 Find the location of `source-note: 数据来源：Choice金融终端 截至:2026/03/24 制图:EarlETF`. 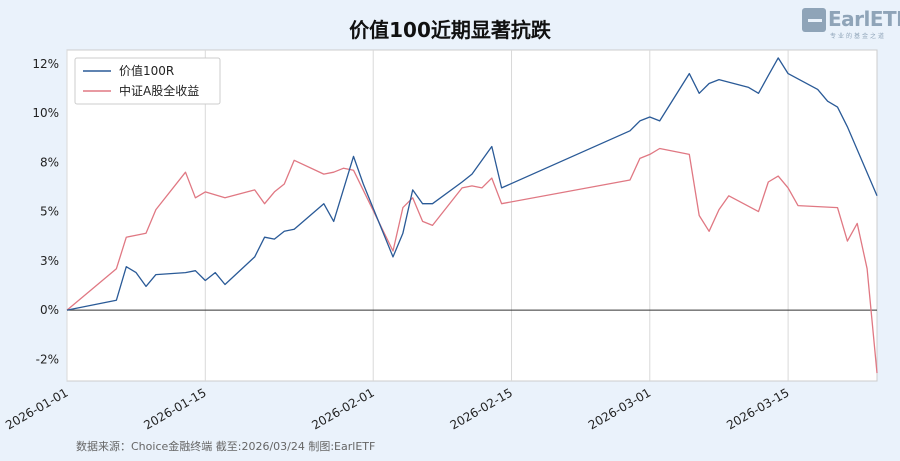

source-note: 数据来源：Choice金融终端 截至:2026/03/24 制图:EarlETF is located at coordinates (226, 446).